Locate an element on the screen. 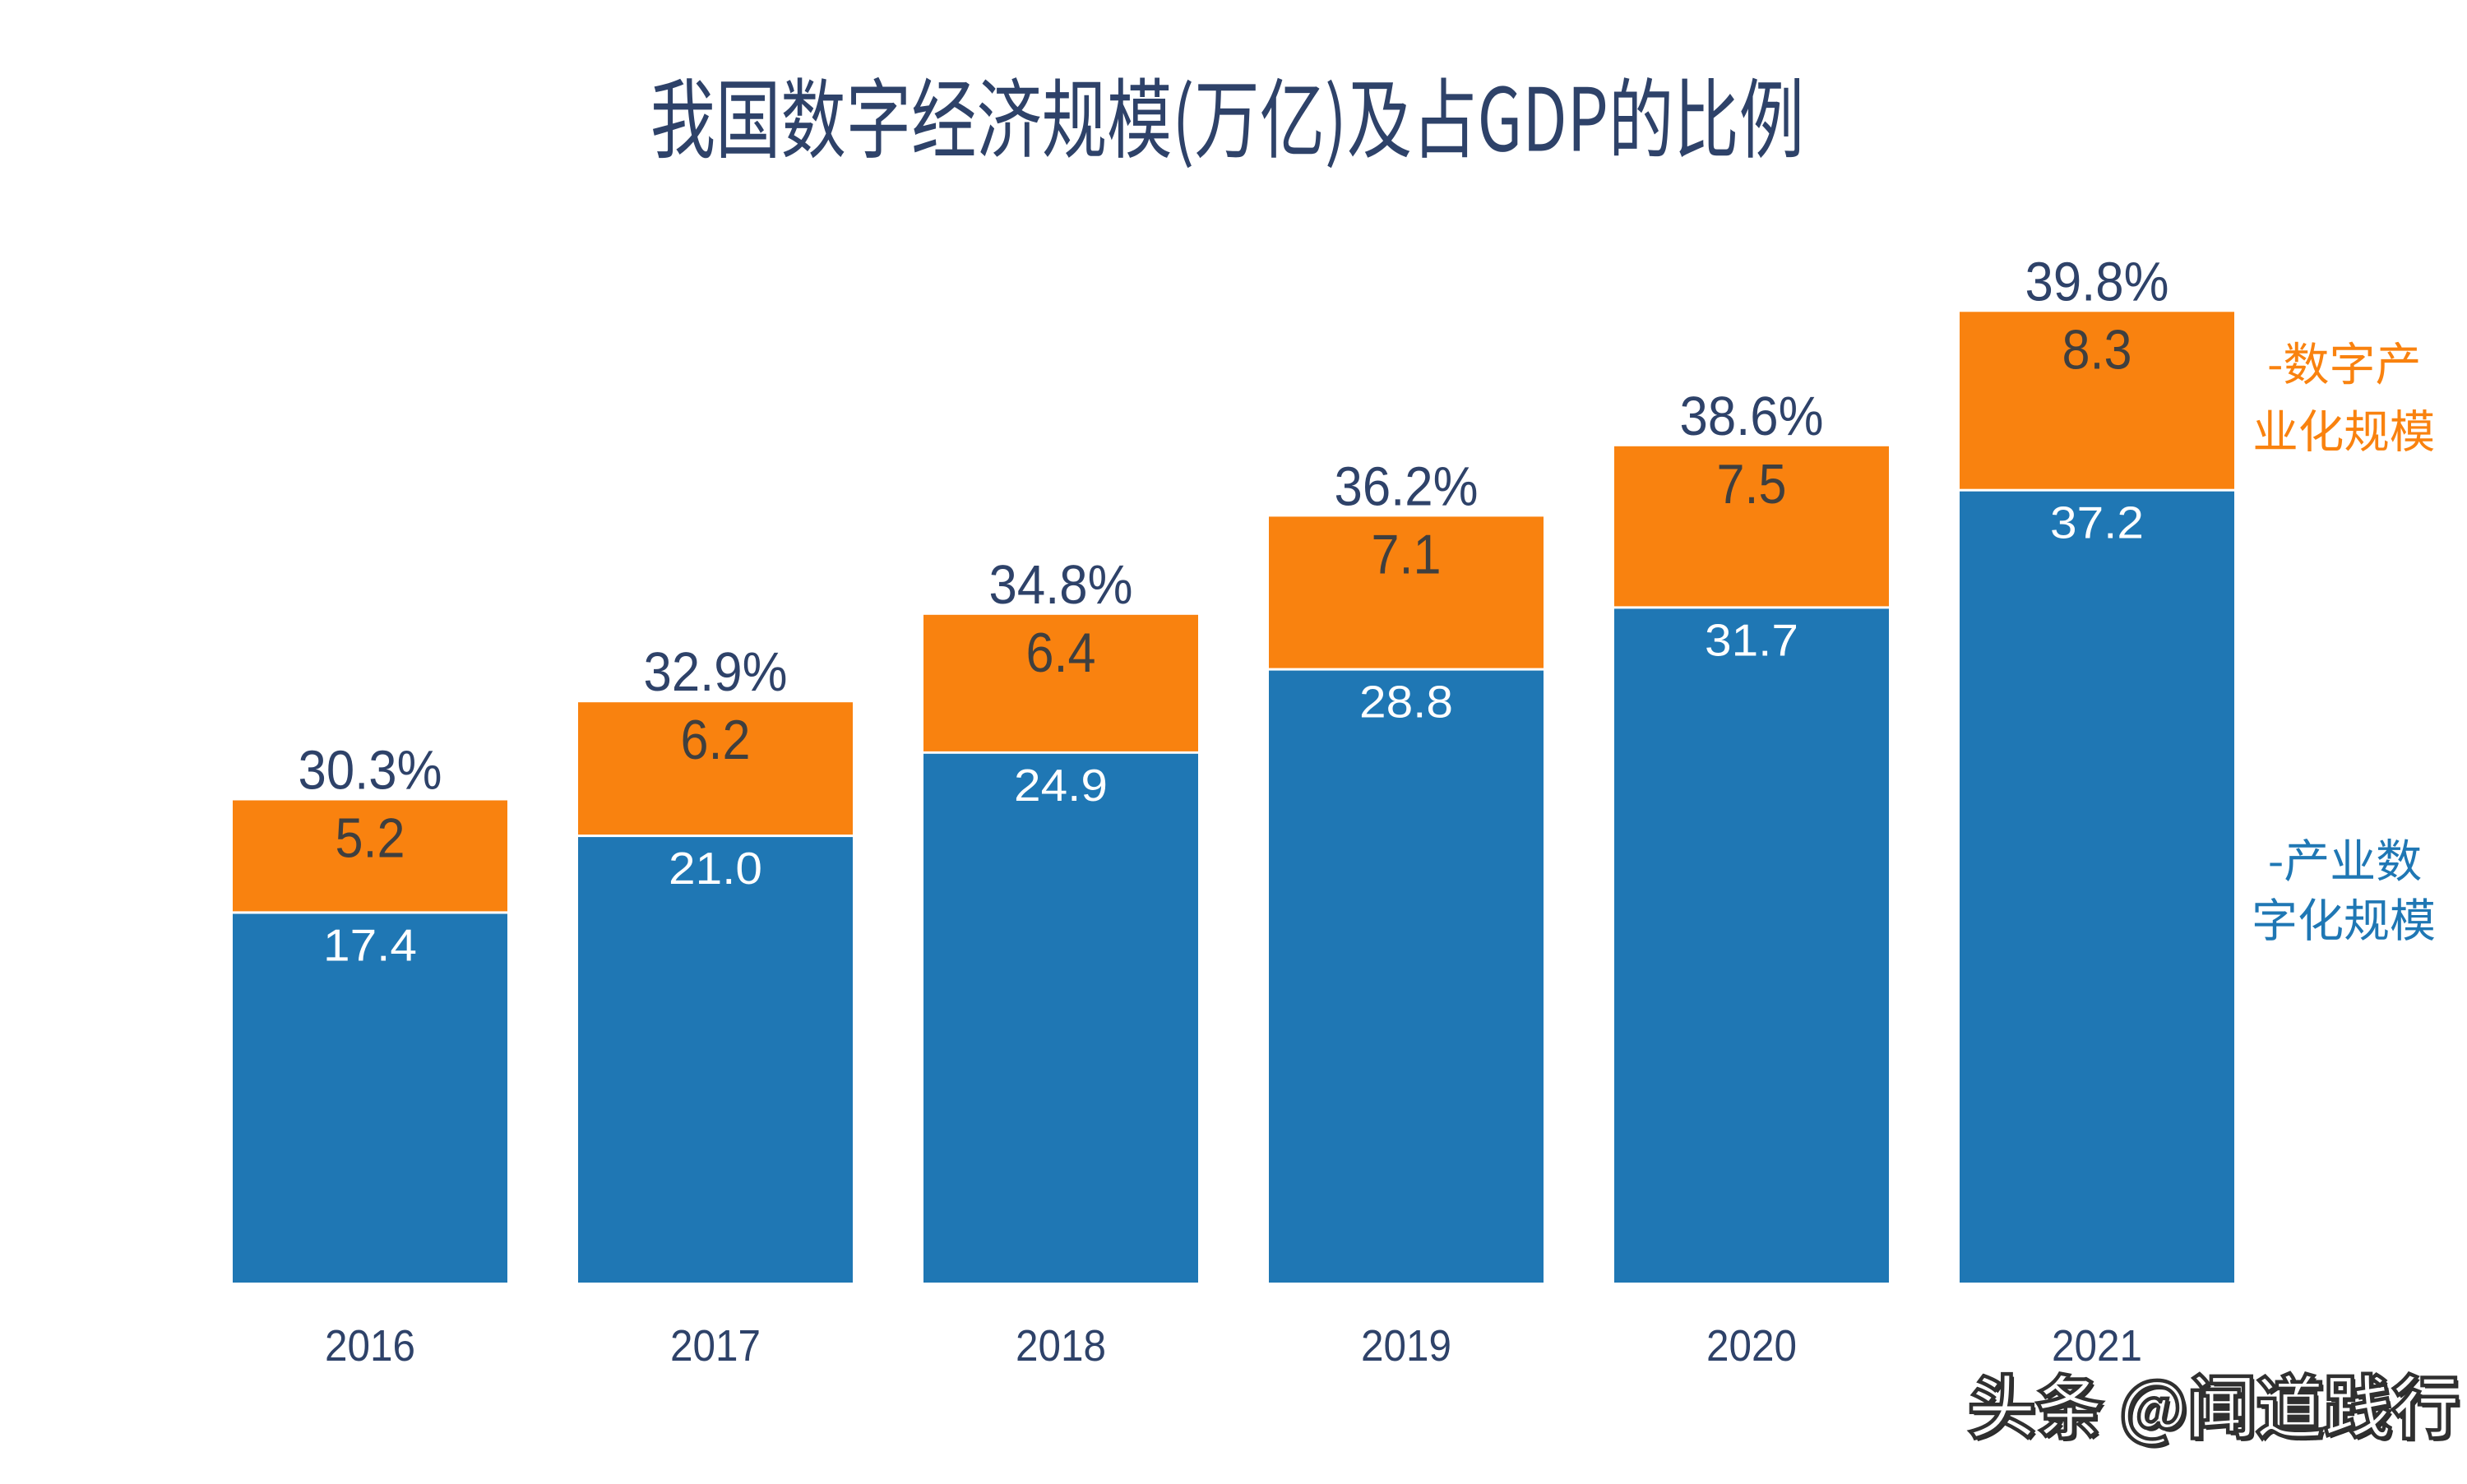 The width and height of the screenshot is (2467, 1484). svg-text: 2020 is located at coordinates (1751, 1346).